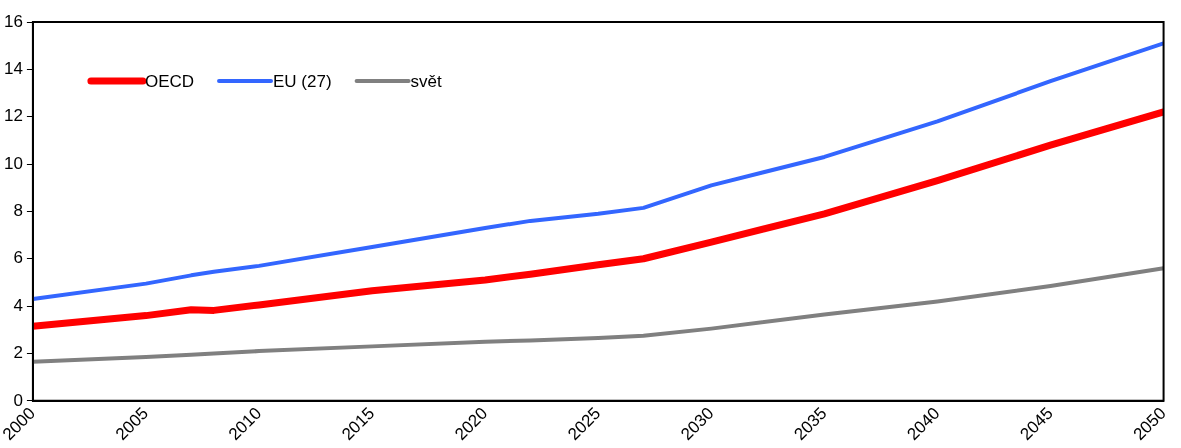  Describe the element at coordinates (13, 163) in the screenshot. I see `y-tick-label: 10` at that location.